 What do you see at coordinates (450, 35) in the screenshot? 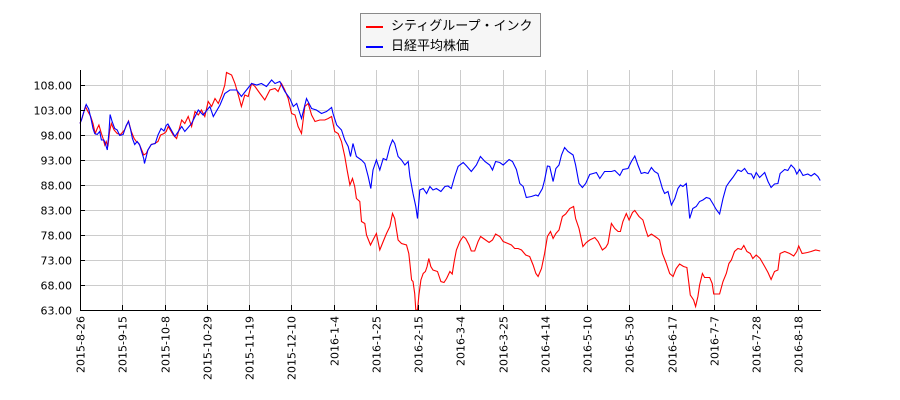
I see `chart-legend: シティグループ・インク 日経平均株価` at bounding box center [450, 35].